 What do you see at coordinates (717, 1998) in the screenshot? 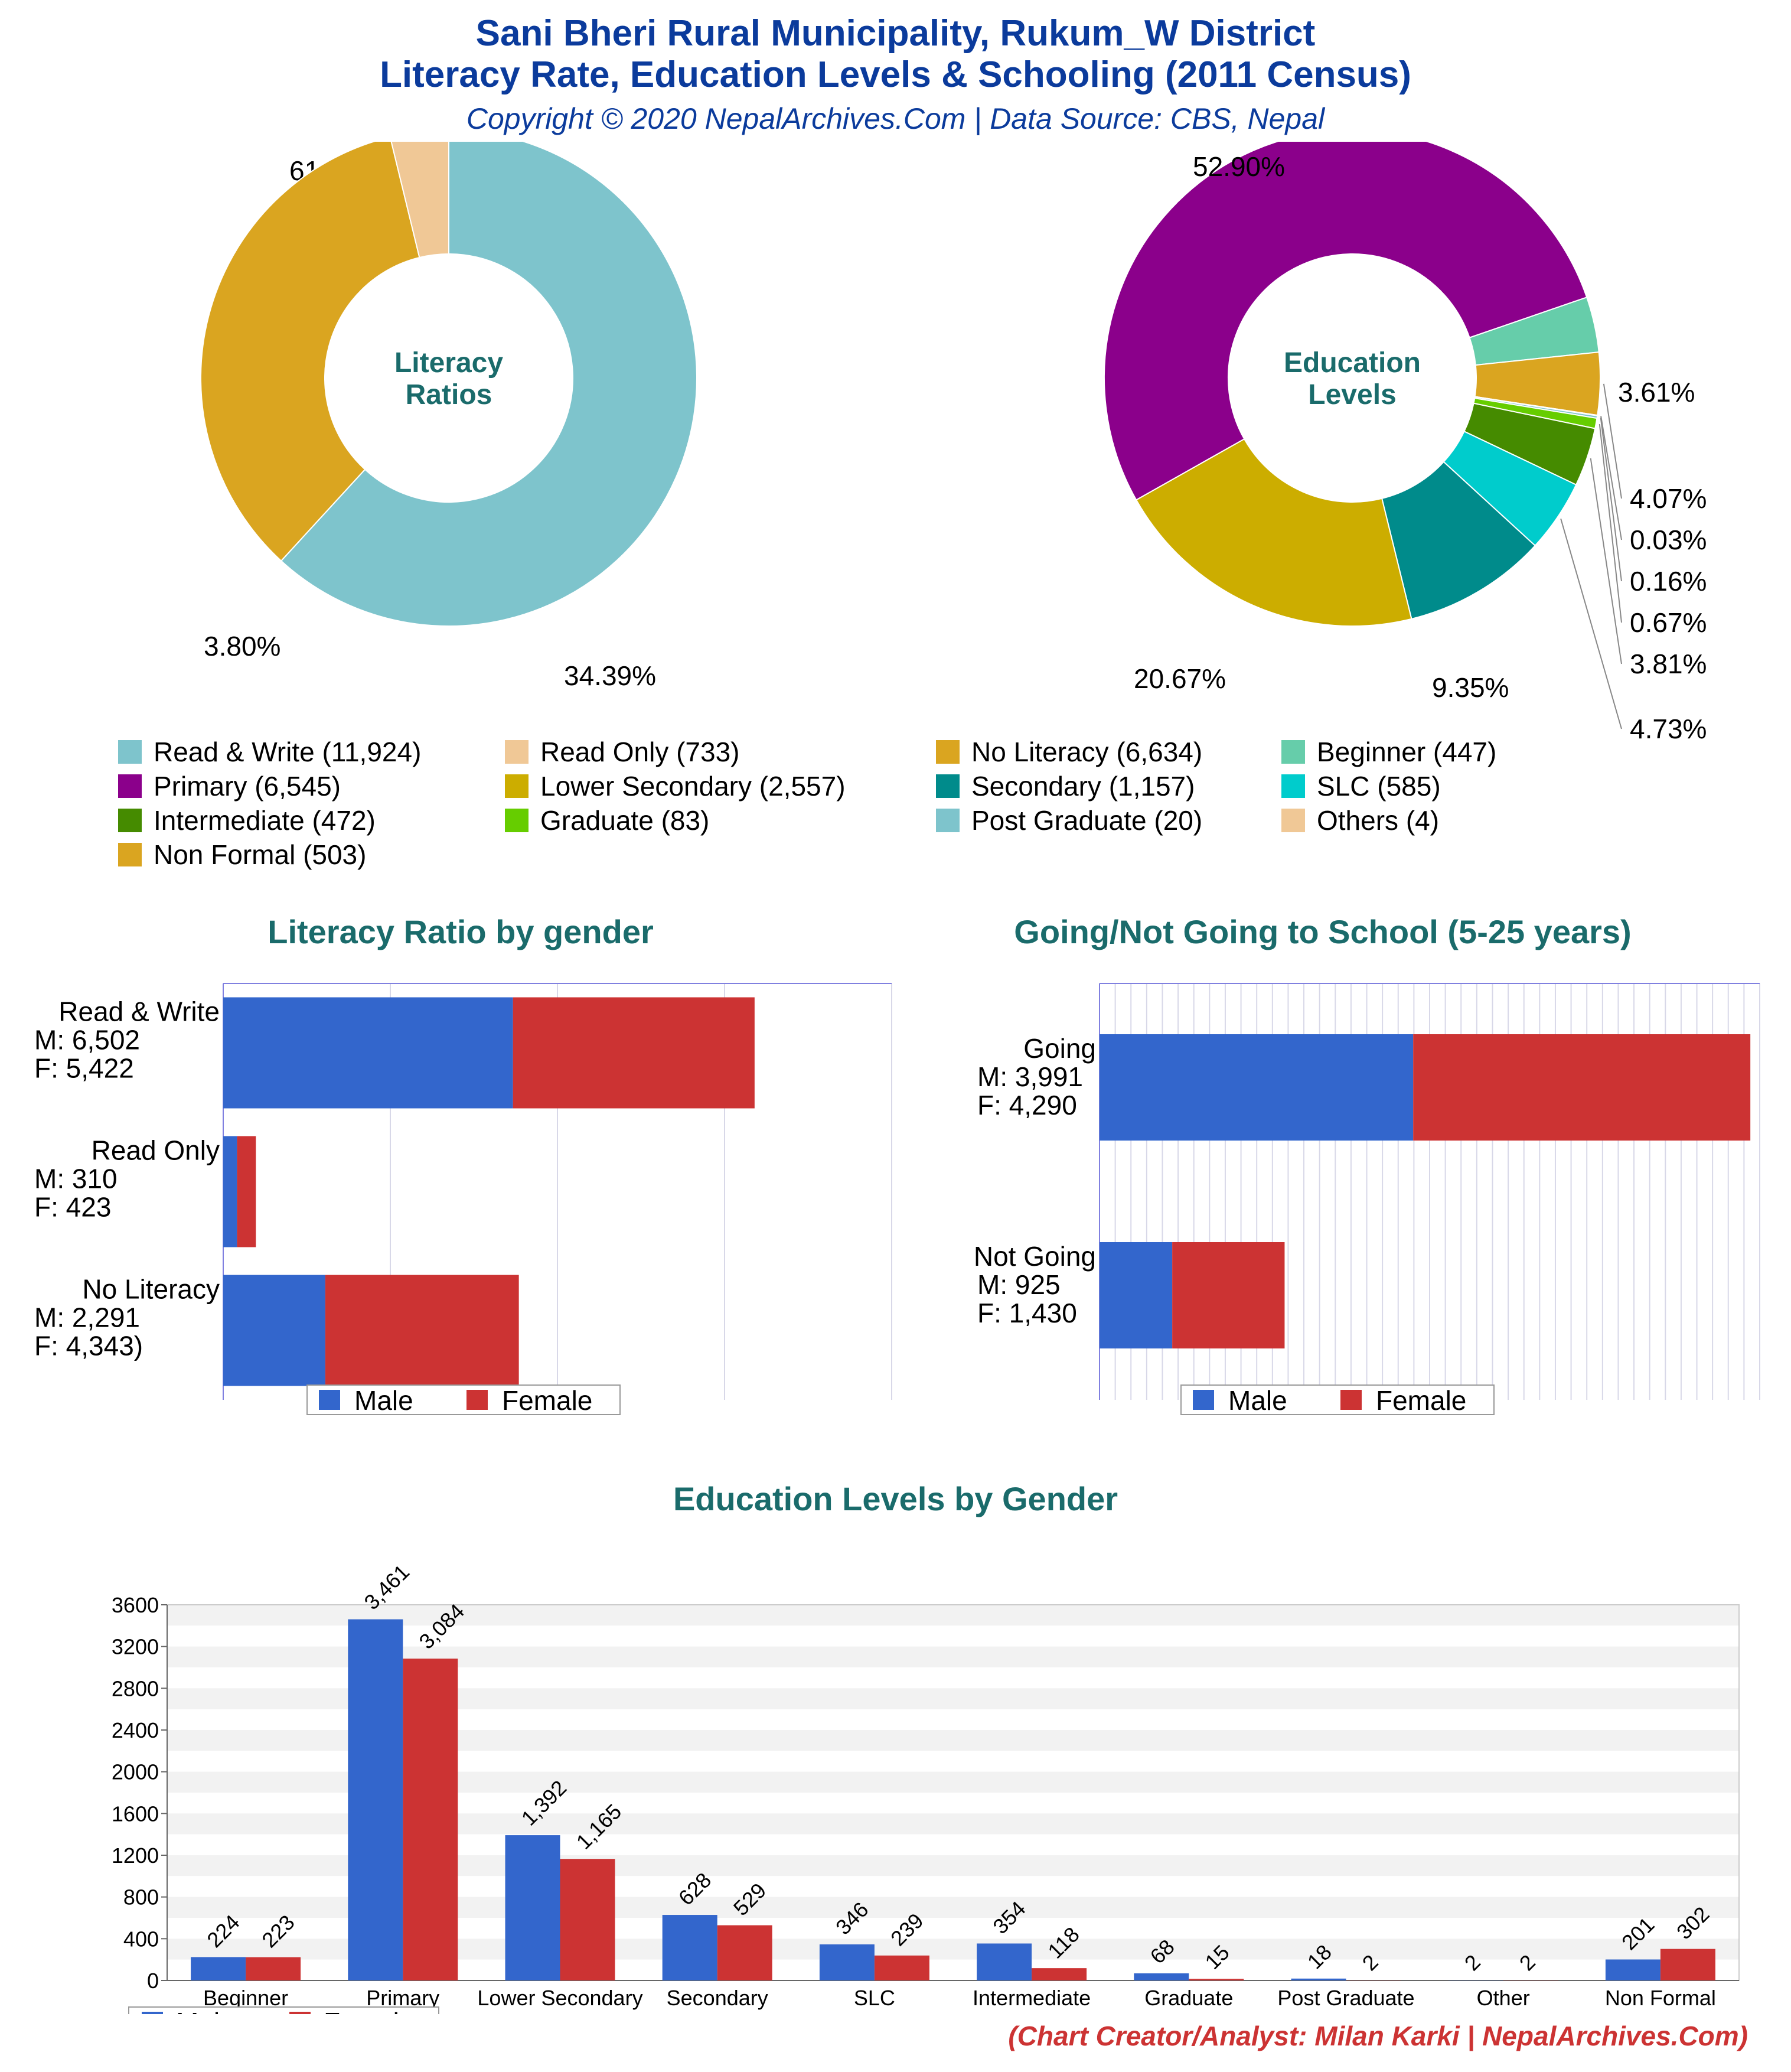
I see `x-tick-label: Secondary` at bounding box center [717, 1998].